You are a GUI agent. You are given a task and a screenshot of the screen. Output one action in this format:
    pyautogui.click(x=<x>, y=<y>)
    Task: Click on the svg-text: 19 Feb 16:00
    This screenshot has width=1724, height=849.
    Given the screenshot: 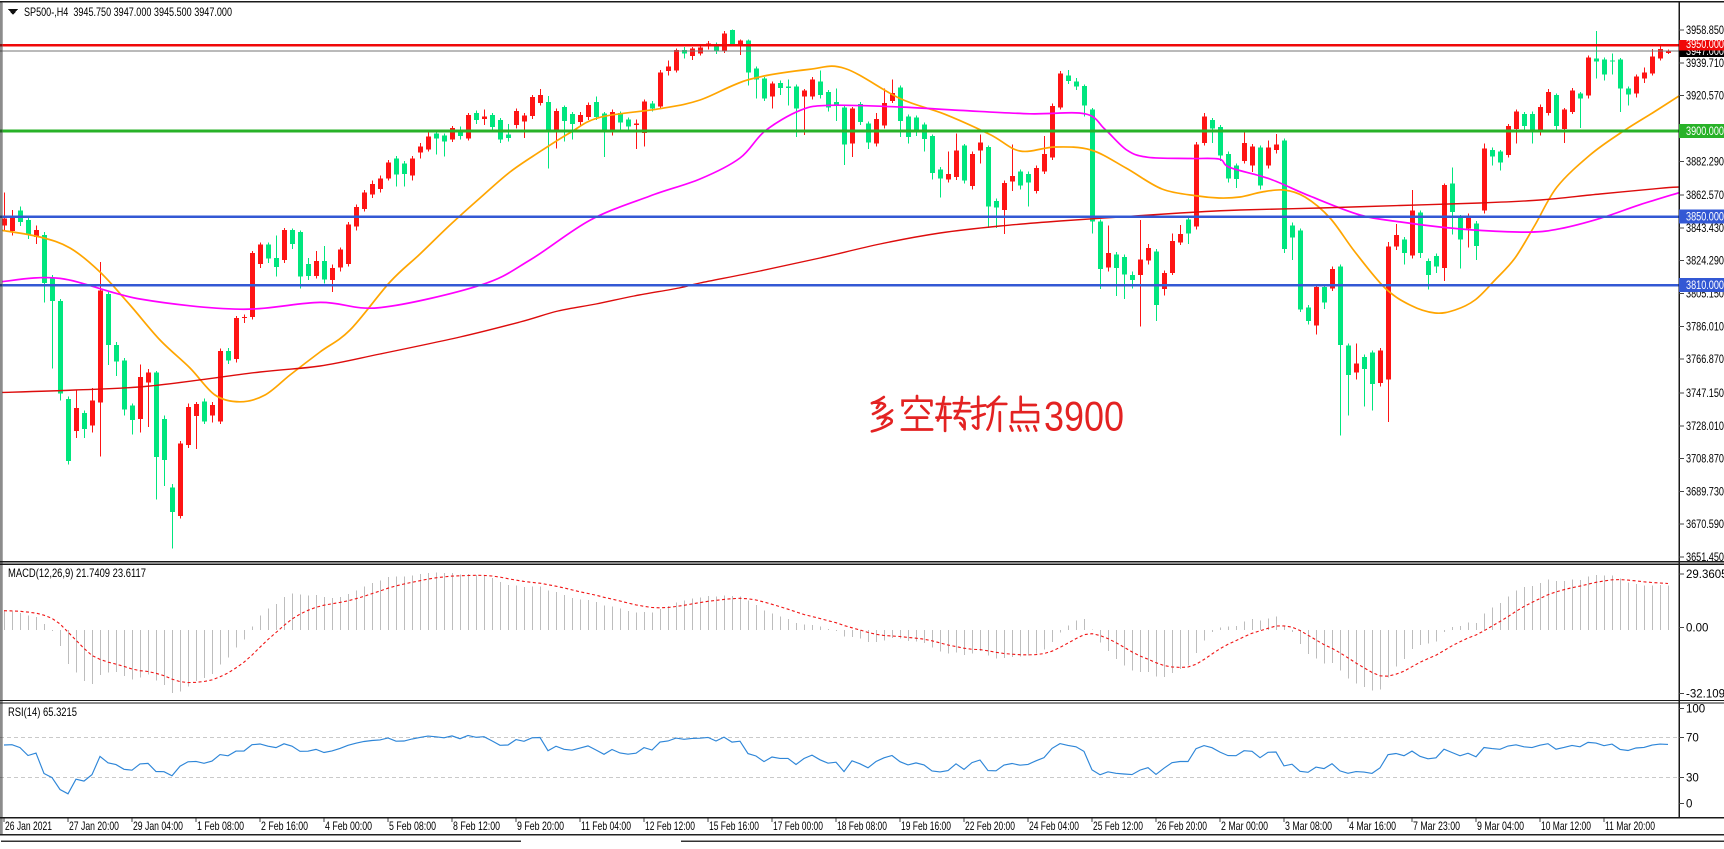 What is the action you would take?
    pyautogui.click(x=926, y=826)
    